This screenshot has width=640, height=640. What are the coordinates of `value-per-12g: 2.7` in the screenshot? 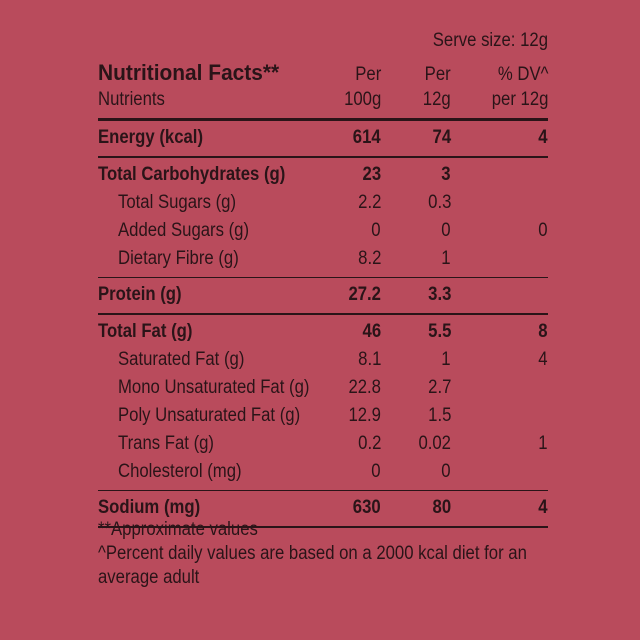 It's located at (439, 387).